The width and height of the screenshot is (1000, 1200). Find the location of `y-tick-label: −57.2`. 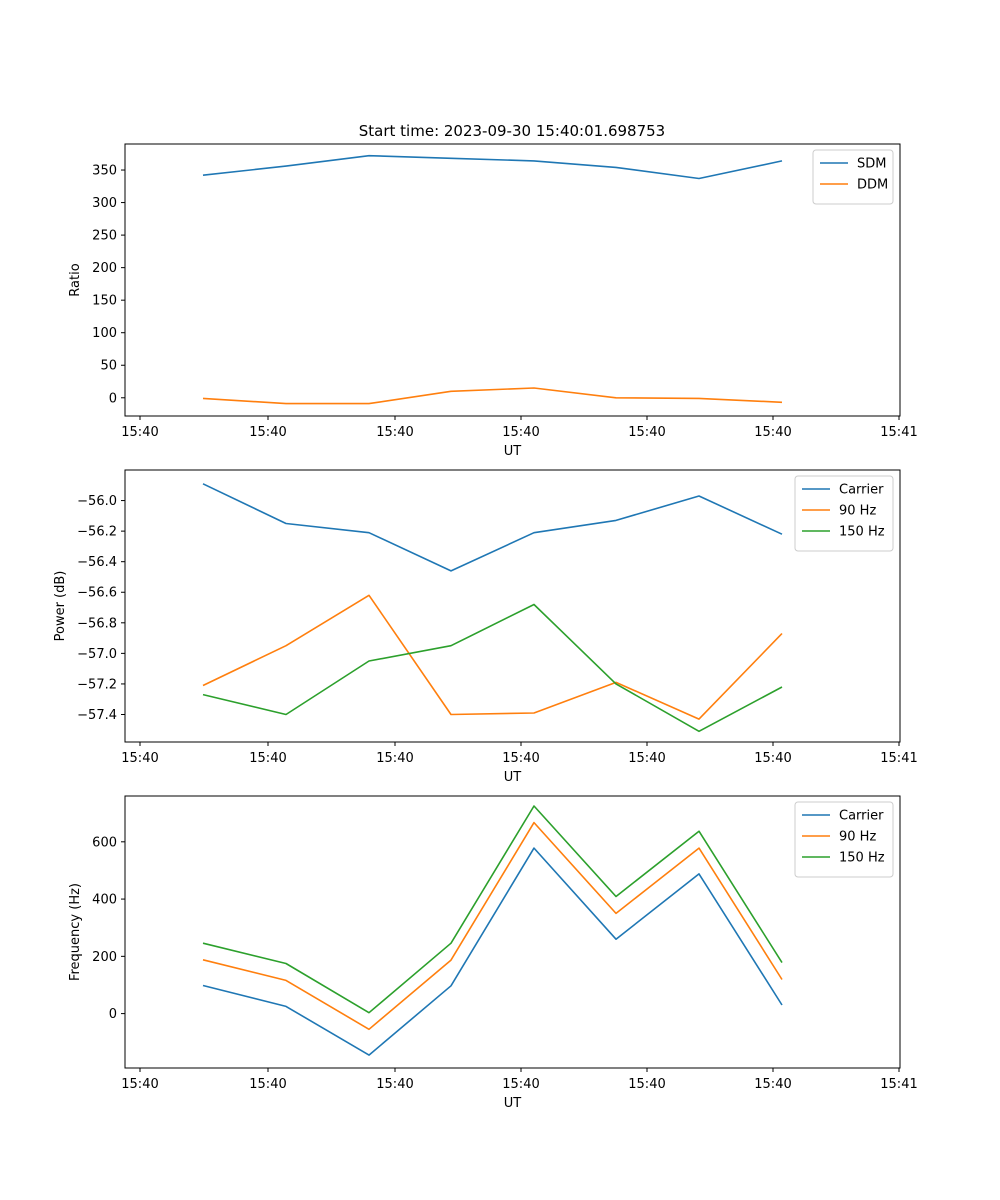

y-tick-label: −57.2 is located at coordinates (97, 684).